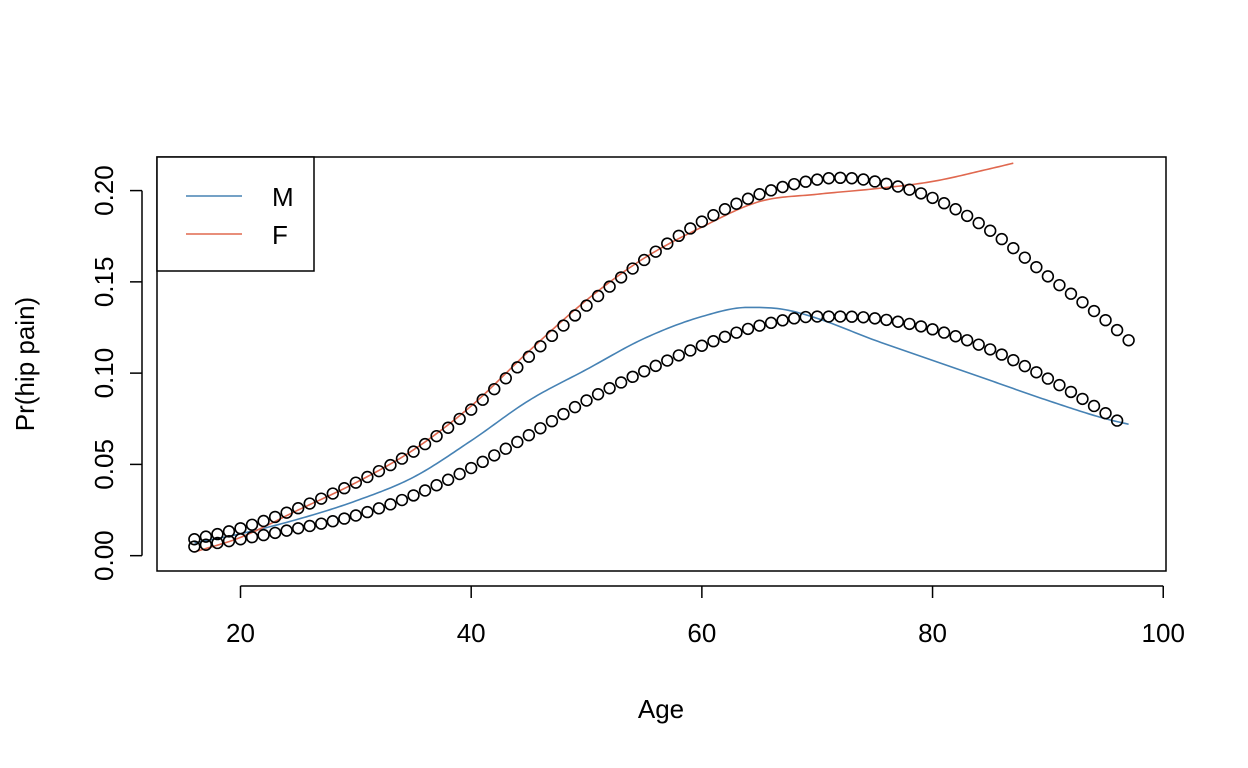  What do you see at coordinates (1163, 633) in the screenshot?
I see `x-tick-label: 100` at bounding box center [1163, 633].